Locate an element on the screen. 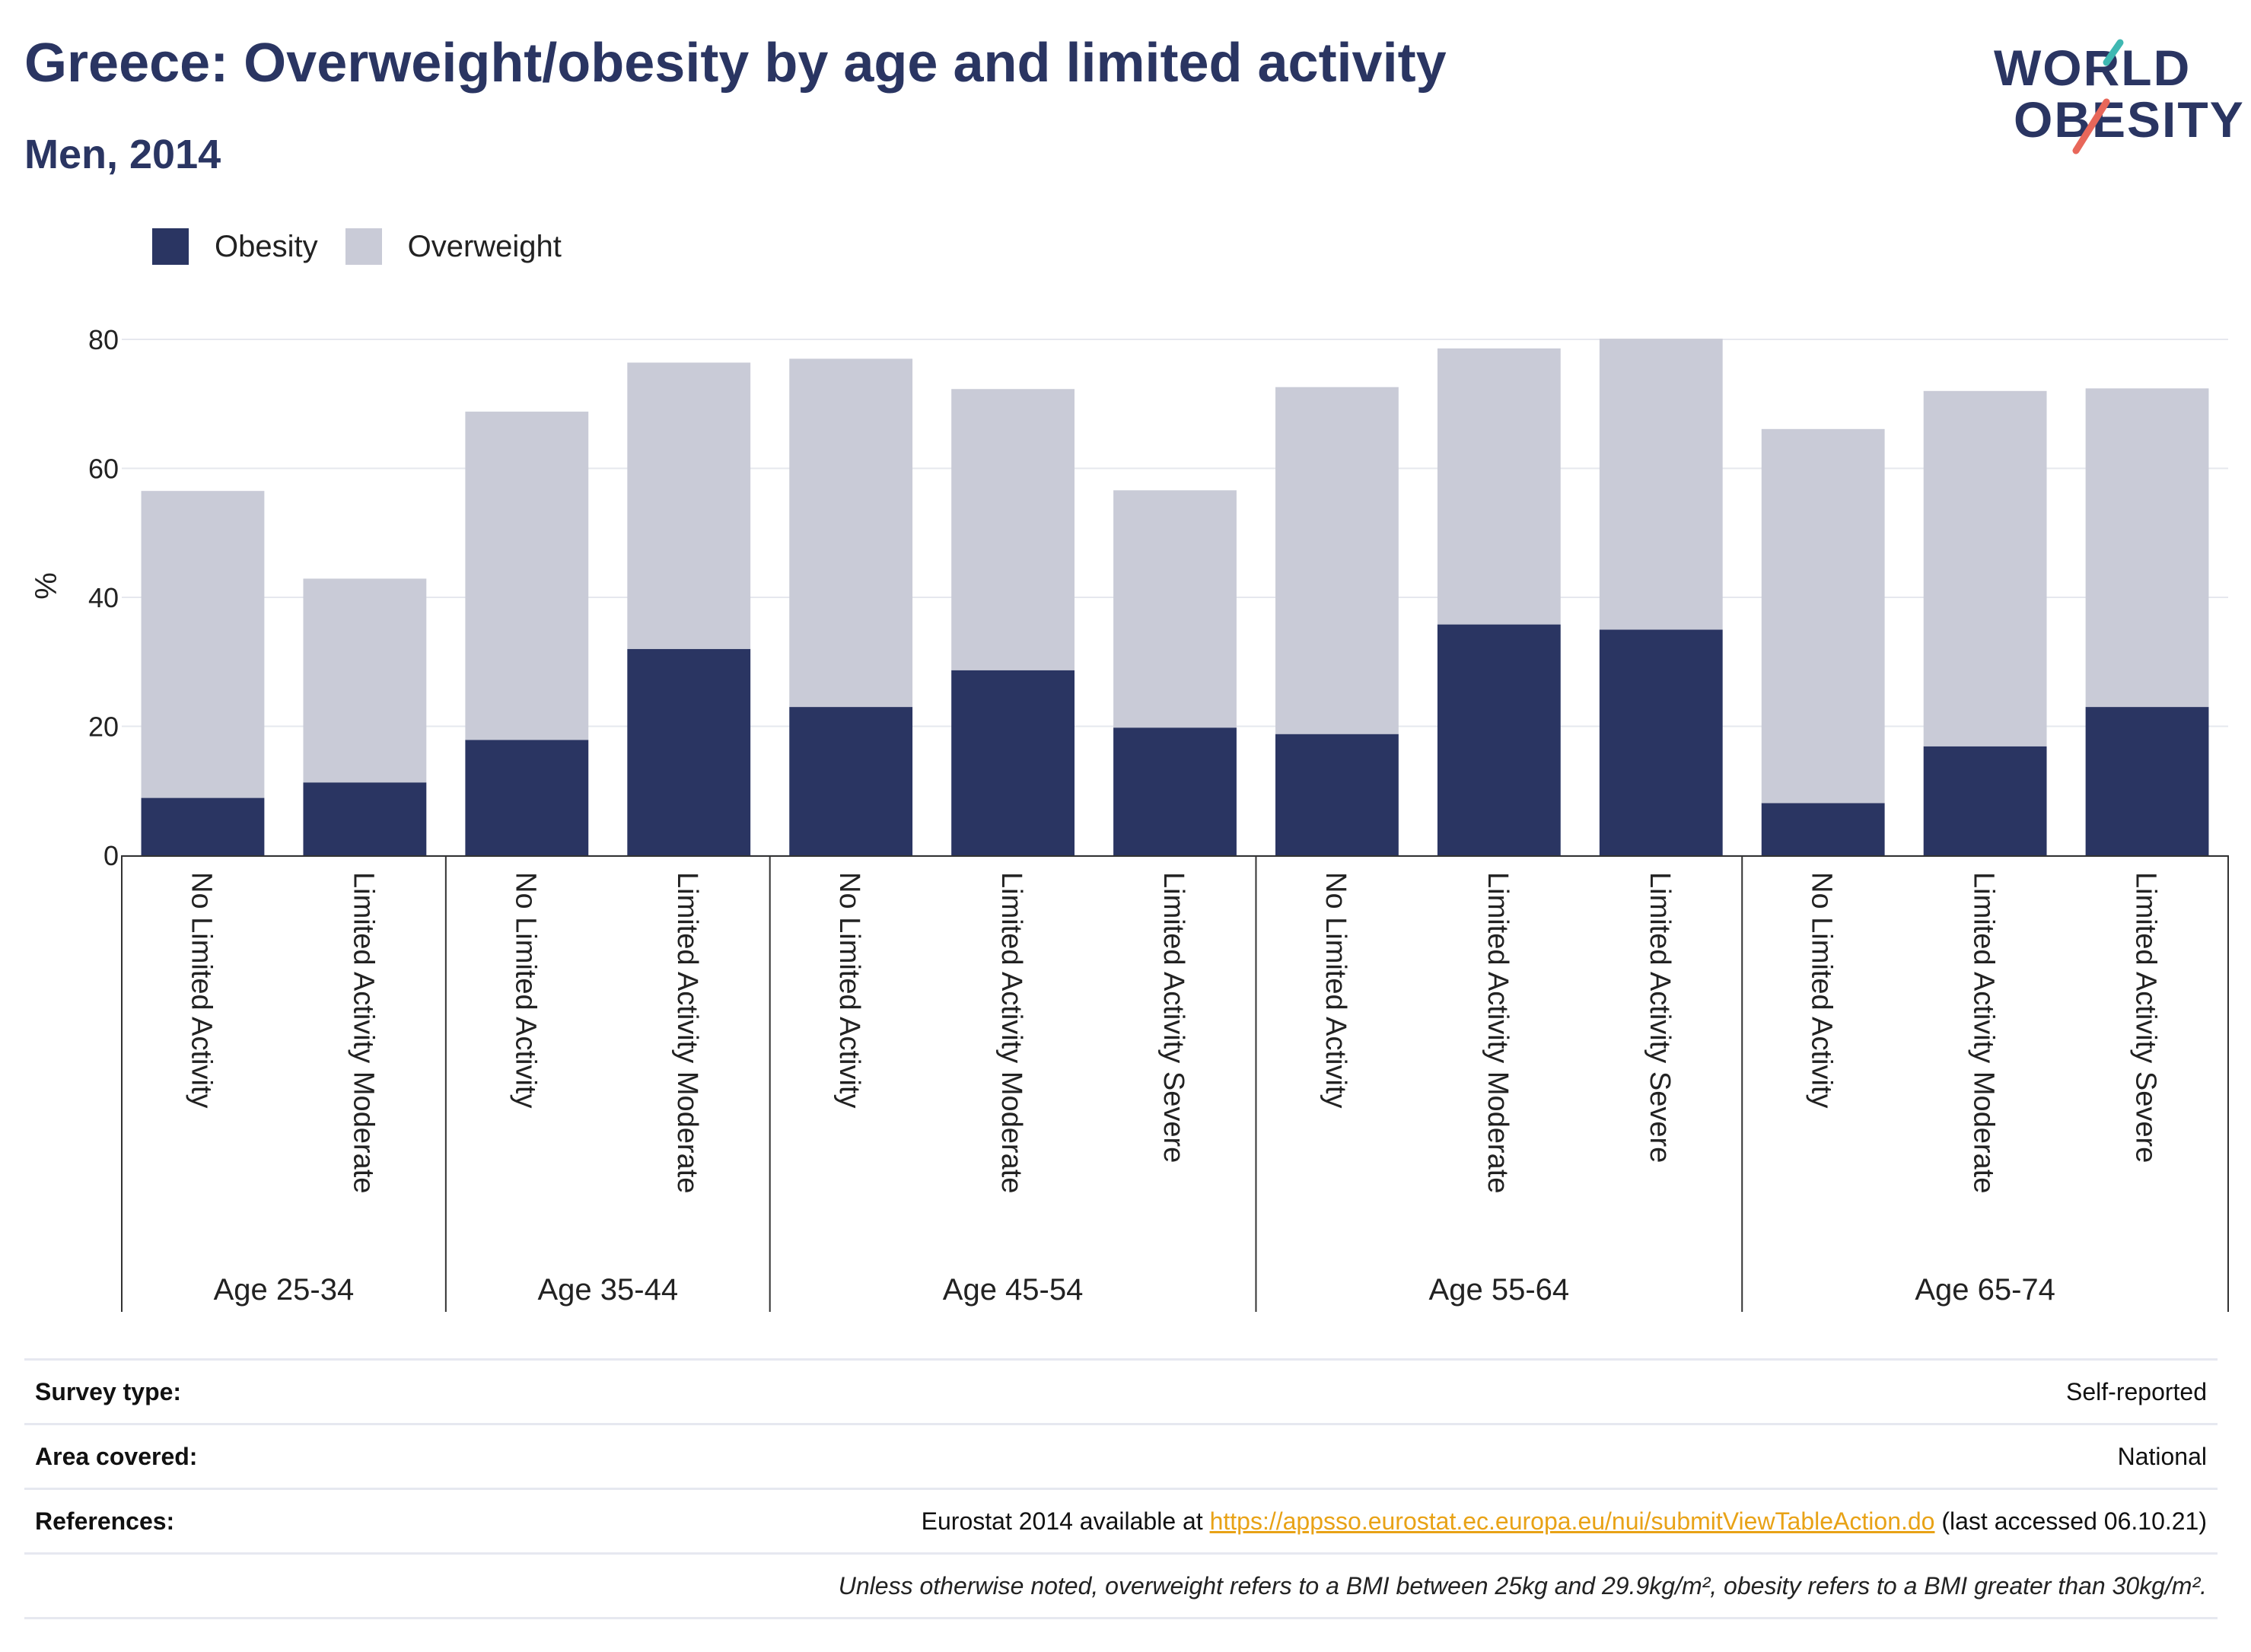 The height and width of the screenshot is (1652, 2251). chart-subtitle: Men, 2014 is located at coordinates (122, 154).